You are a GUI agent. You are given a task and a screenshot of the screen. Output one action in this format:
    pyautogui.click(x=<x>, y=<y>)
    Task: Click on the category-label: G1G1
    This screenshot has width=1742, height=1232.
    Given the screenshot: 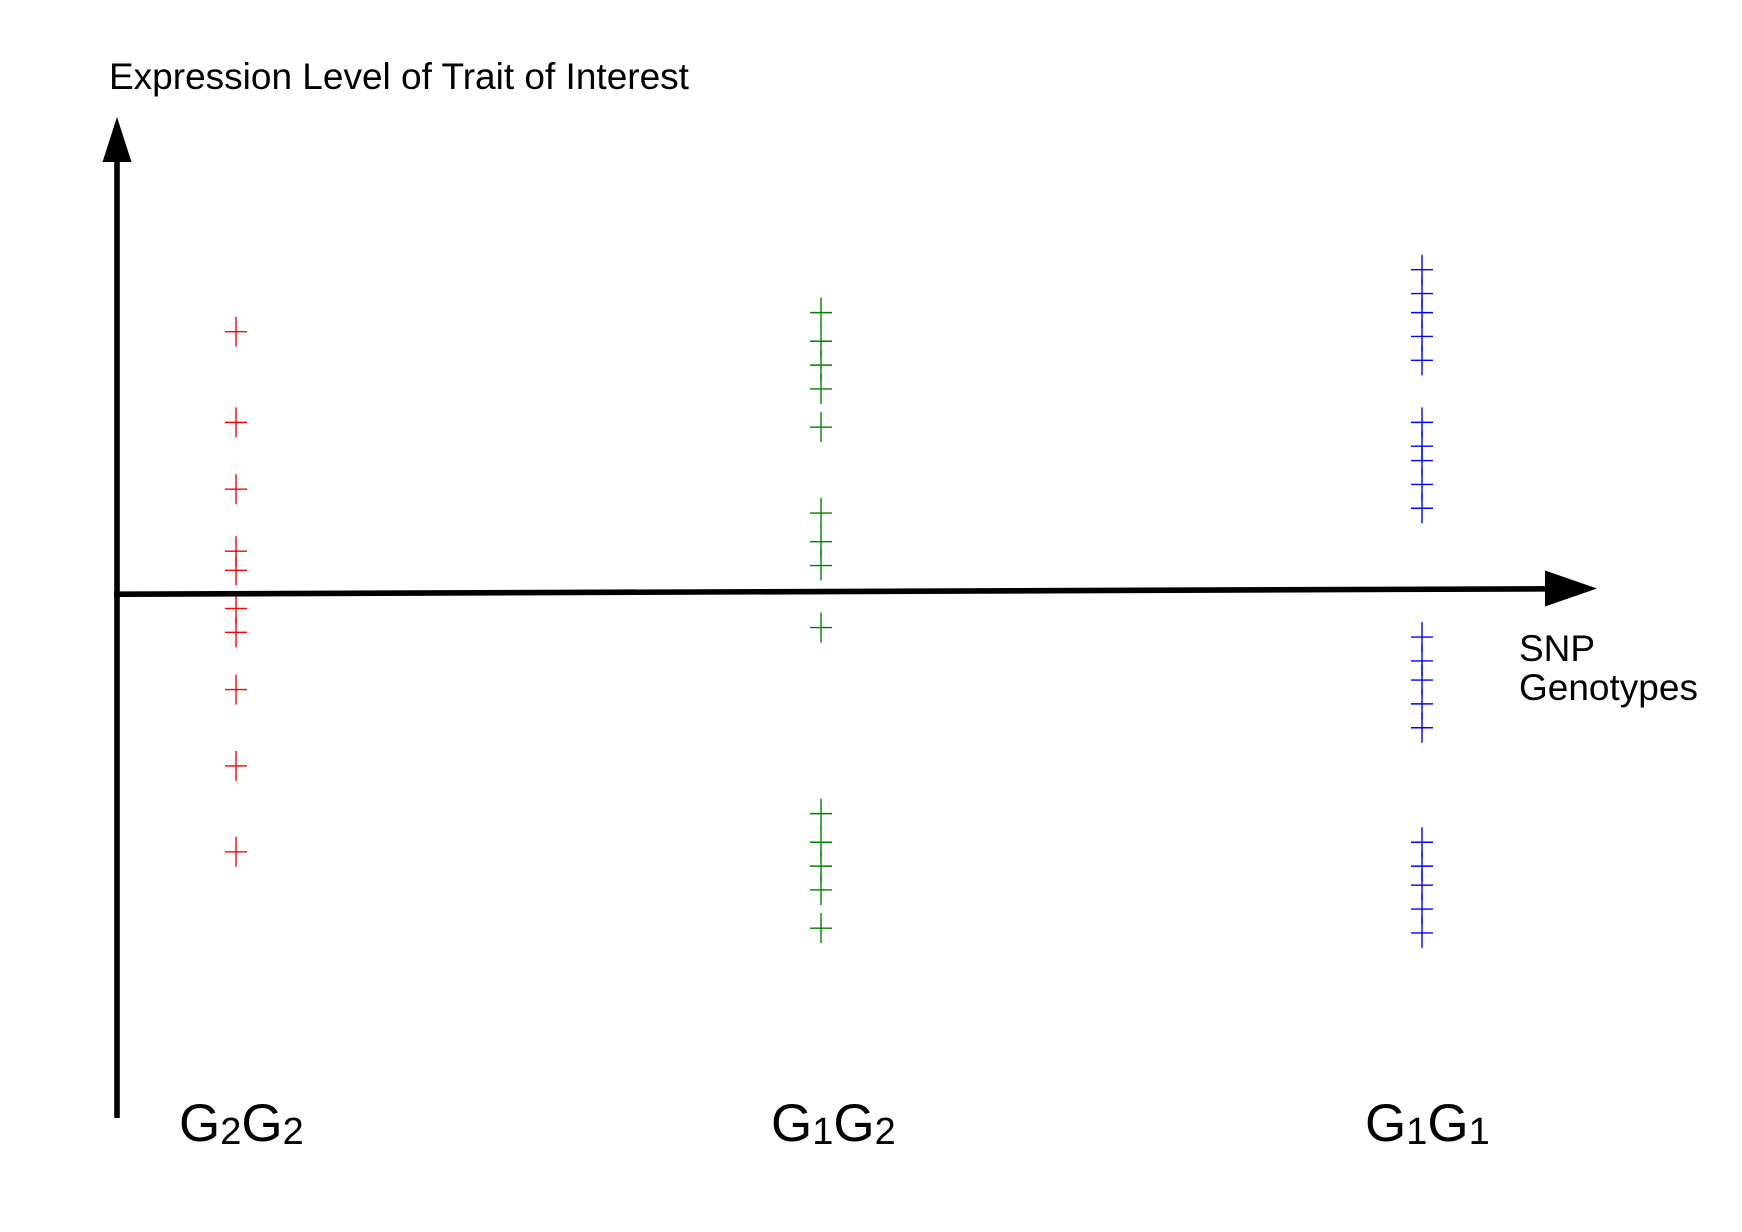 What is the action you would take?
    pyautogui.click(x=1427, y=1123)
    